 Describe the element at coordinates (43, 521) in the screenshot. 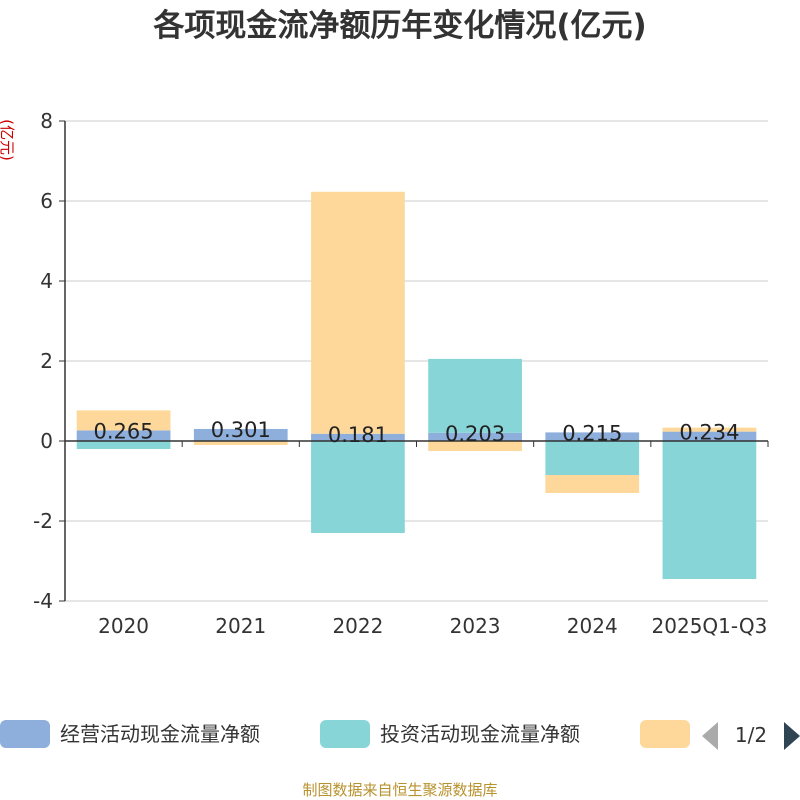

I see `y-tick-label: -2` at that location.